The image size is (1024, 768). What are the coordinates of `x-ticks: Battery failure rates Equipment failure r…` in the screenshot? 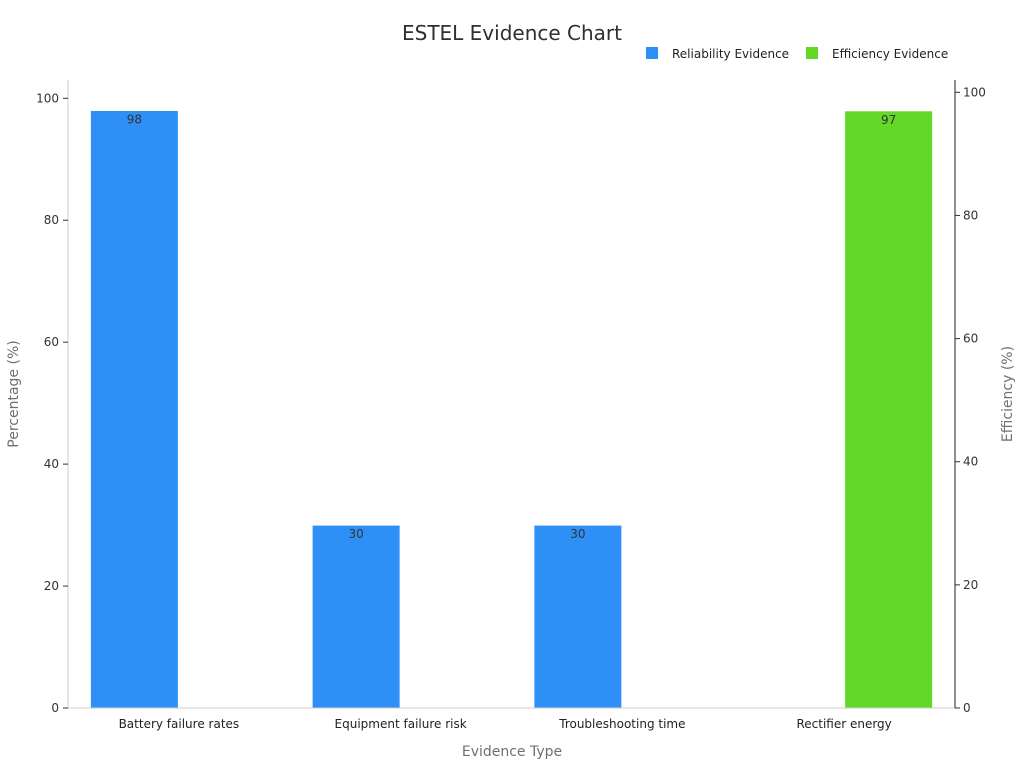 It's located at (505, 724).